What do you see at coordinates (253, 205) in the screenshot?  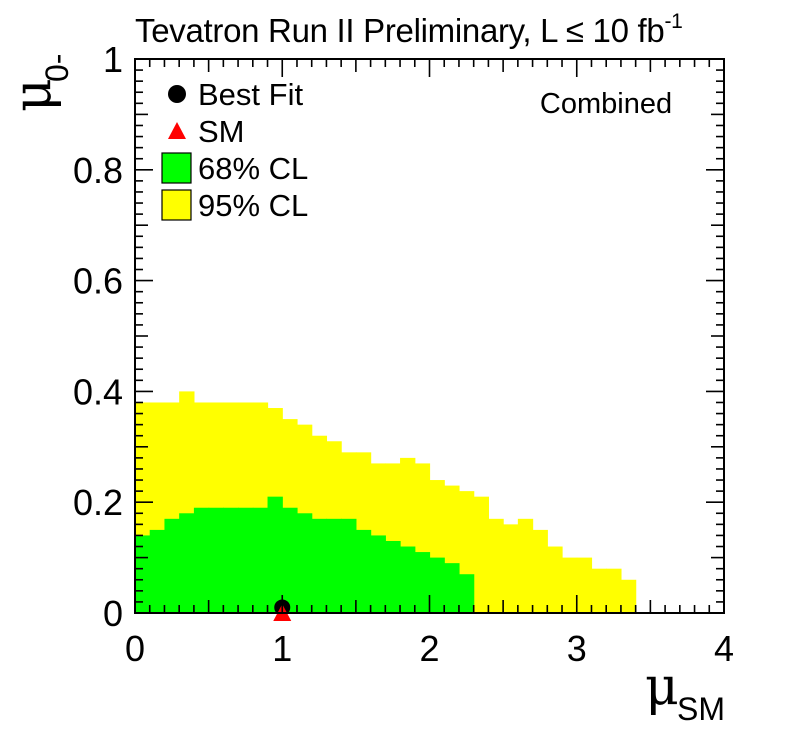 I see `legend-label: 95% CL` at bounding box center [253, 205].